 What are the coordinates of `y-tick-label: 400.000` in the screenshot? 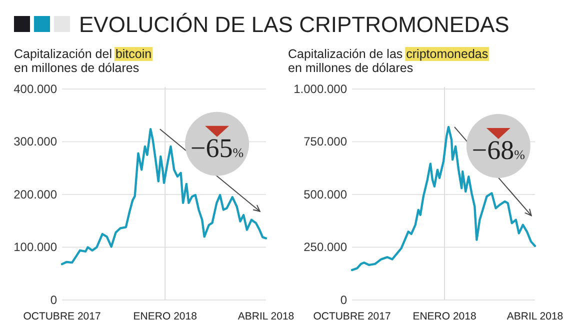 It's located at (36, 89).